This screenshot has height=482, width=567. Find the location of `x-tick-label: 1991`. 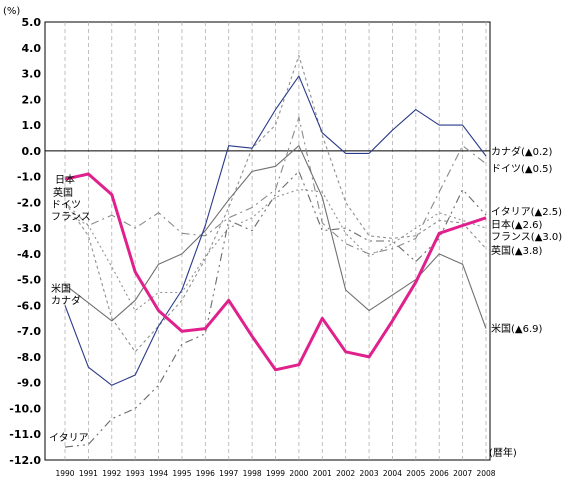

x-tick-label: 1991 is located at coordinates (88, 473).